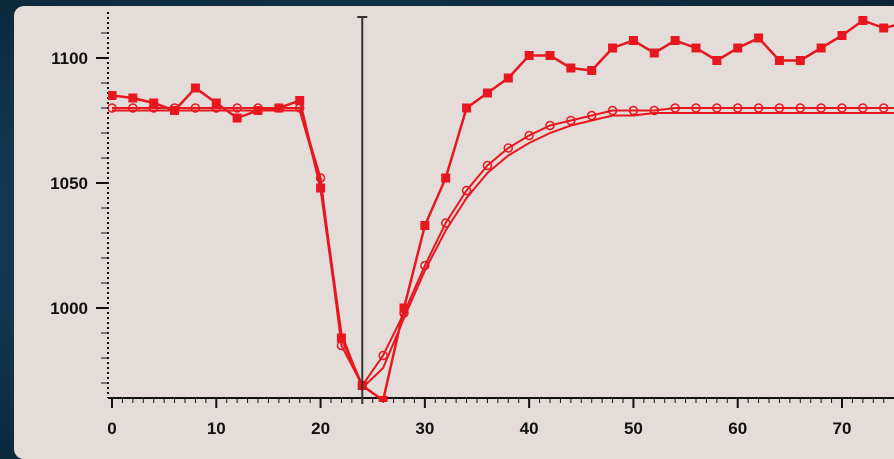  I want to click on x-tick-label: 10, so click(216, 428).